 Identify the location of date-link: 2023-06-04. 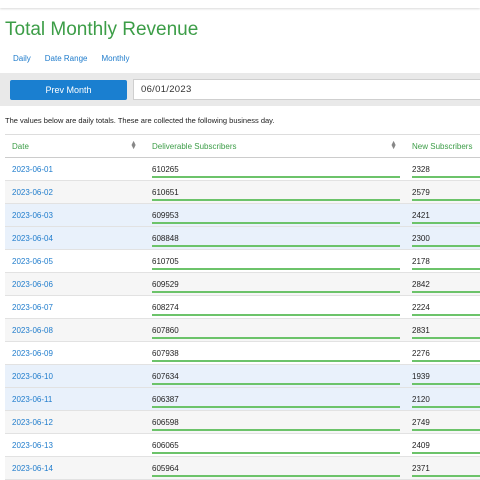
(32, 238).